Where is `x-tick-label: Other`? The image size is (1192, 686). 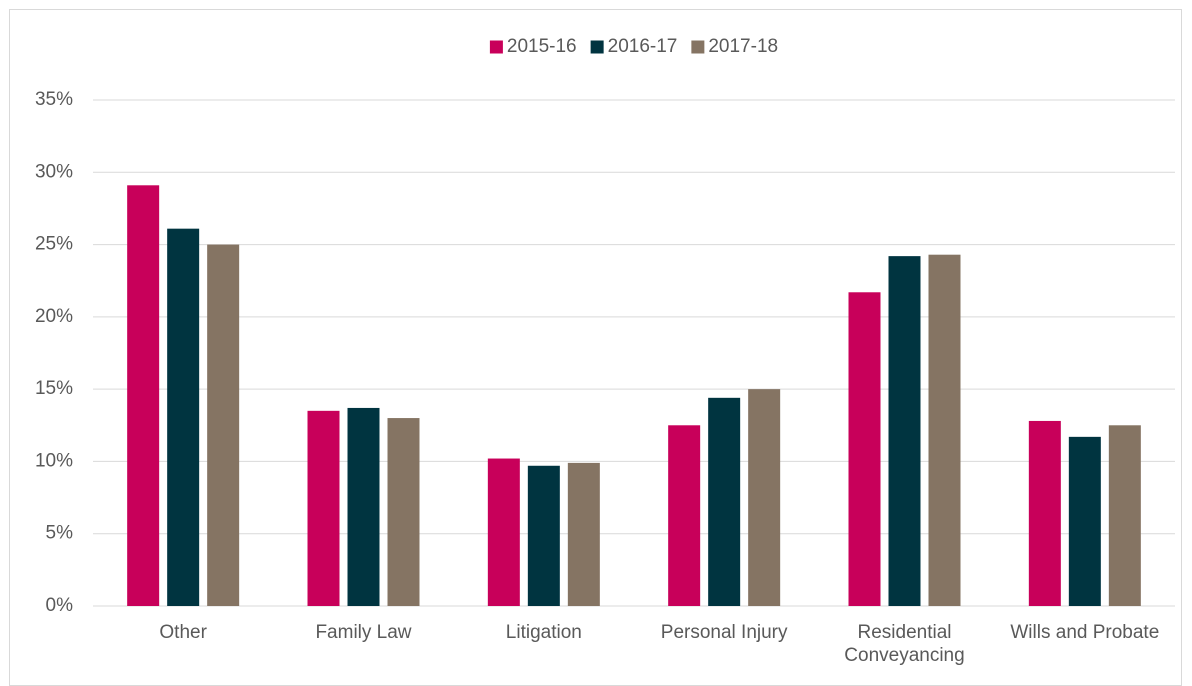 x-tick-label: Other is located at coordinates (183, 632).